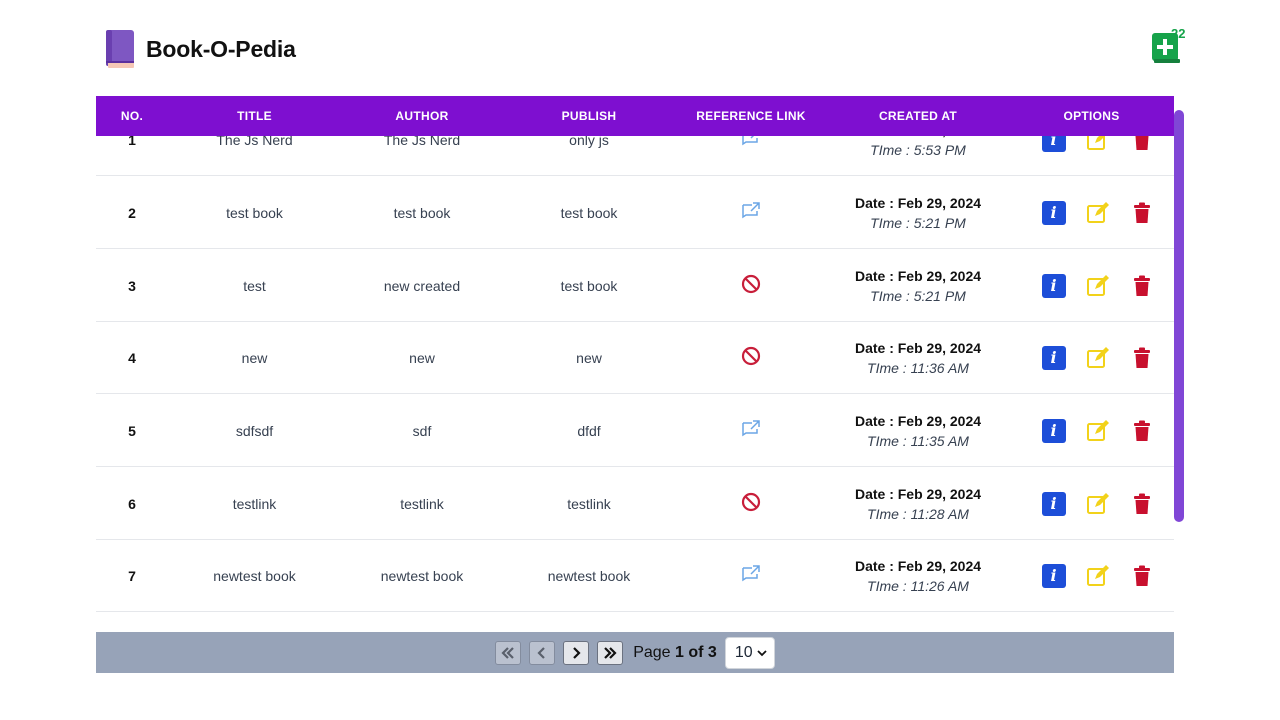 The width and height of the screenshot is (1280, 720). I want to click on row-author: newtest book, so click(422, 575).